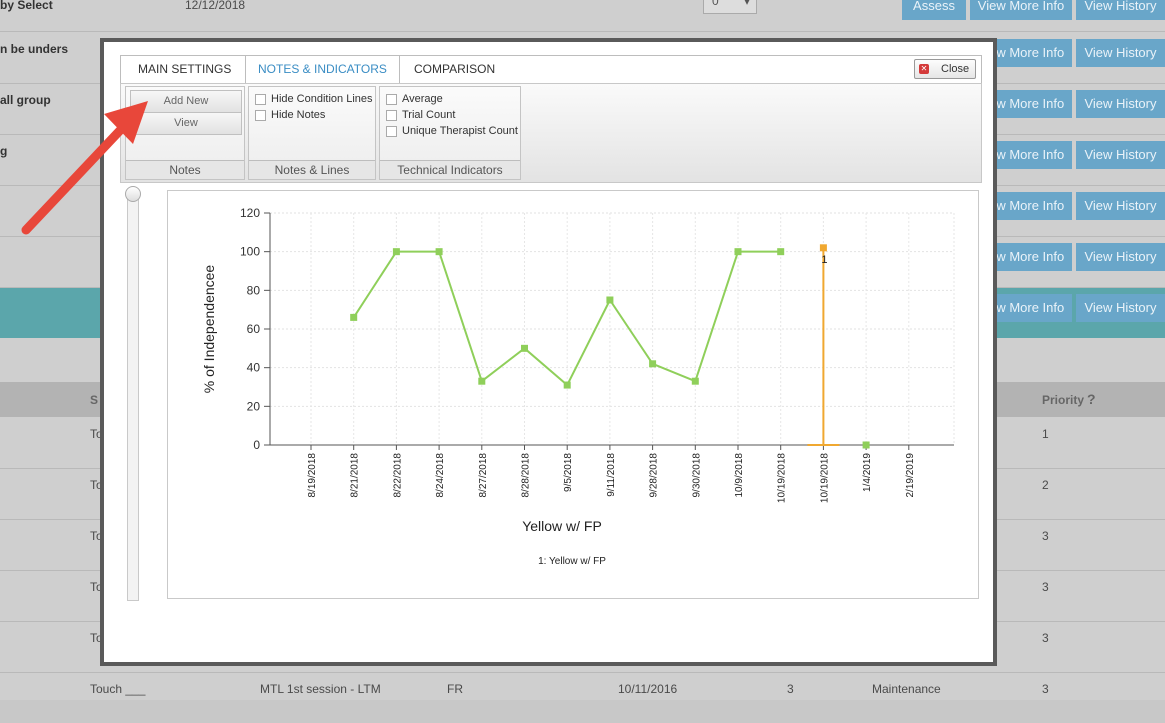 Image resolution: width=1165 pixels, height=723 pixels. What do you see at coordinates (77, 176) in the screenshot?
I see `arrow-shaft` at bounding box center [77, 176].